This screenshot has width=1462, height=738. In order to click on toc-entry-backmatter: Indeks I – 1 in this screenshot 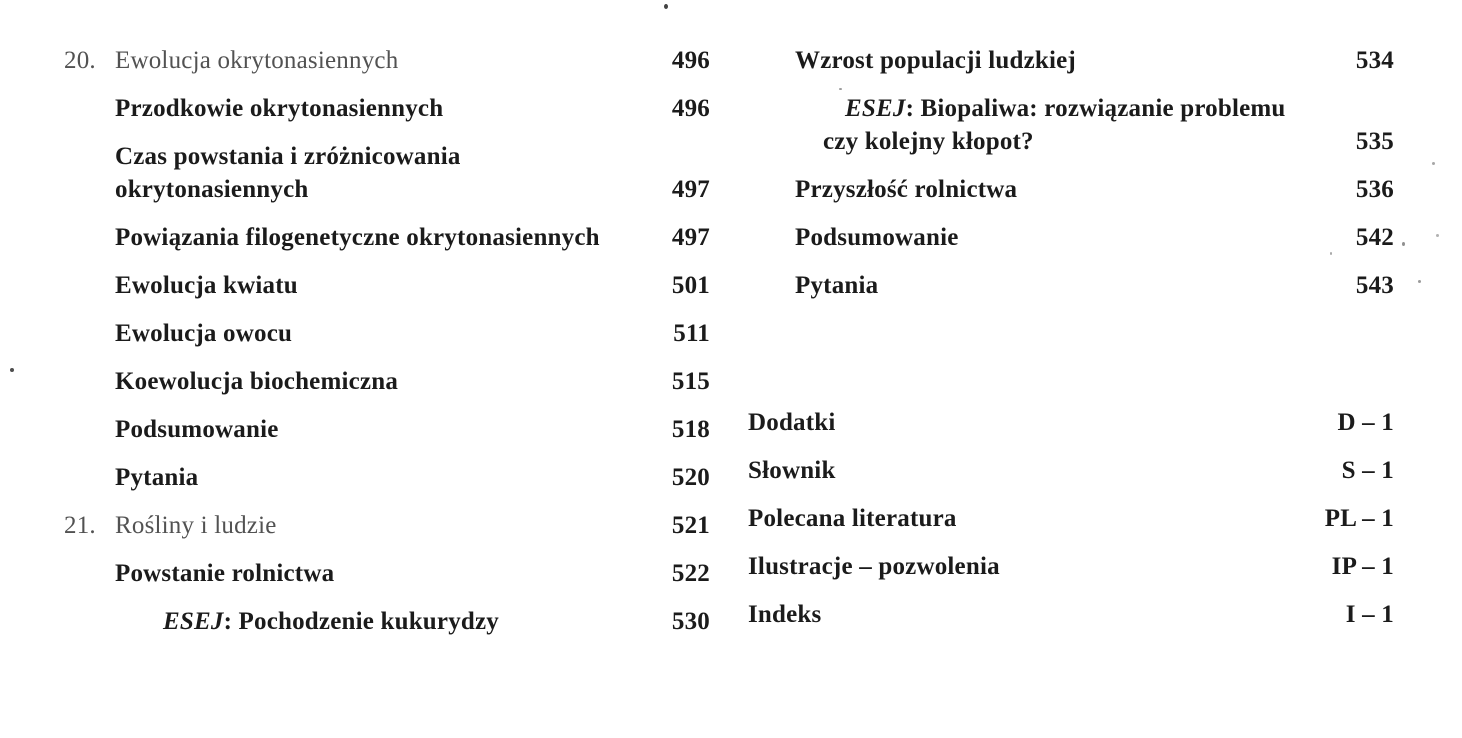, I will do `click(1071, 614)`.